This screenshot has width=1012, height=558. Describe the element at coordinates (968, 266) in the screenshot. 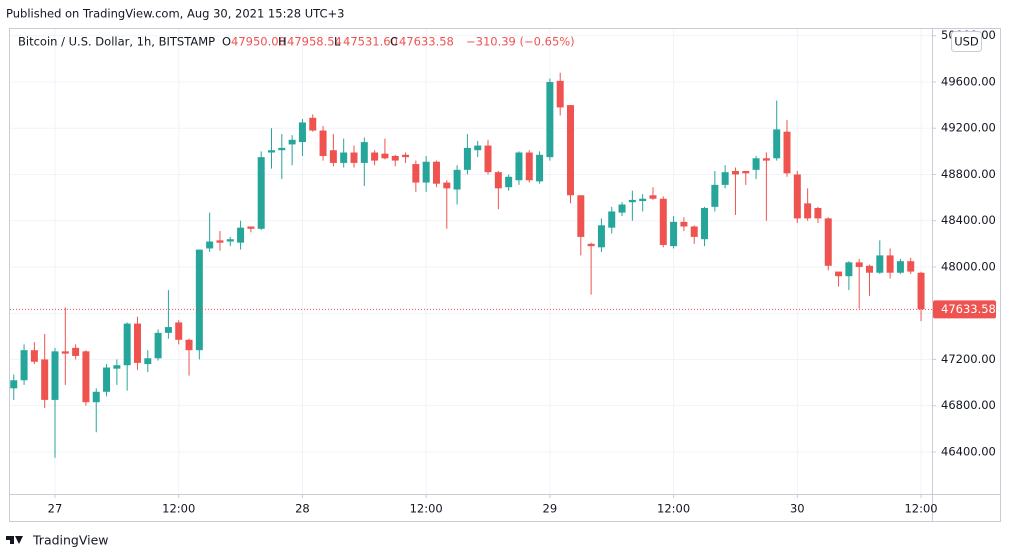

I see `y-tick-label: 48000.00` at that location.